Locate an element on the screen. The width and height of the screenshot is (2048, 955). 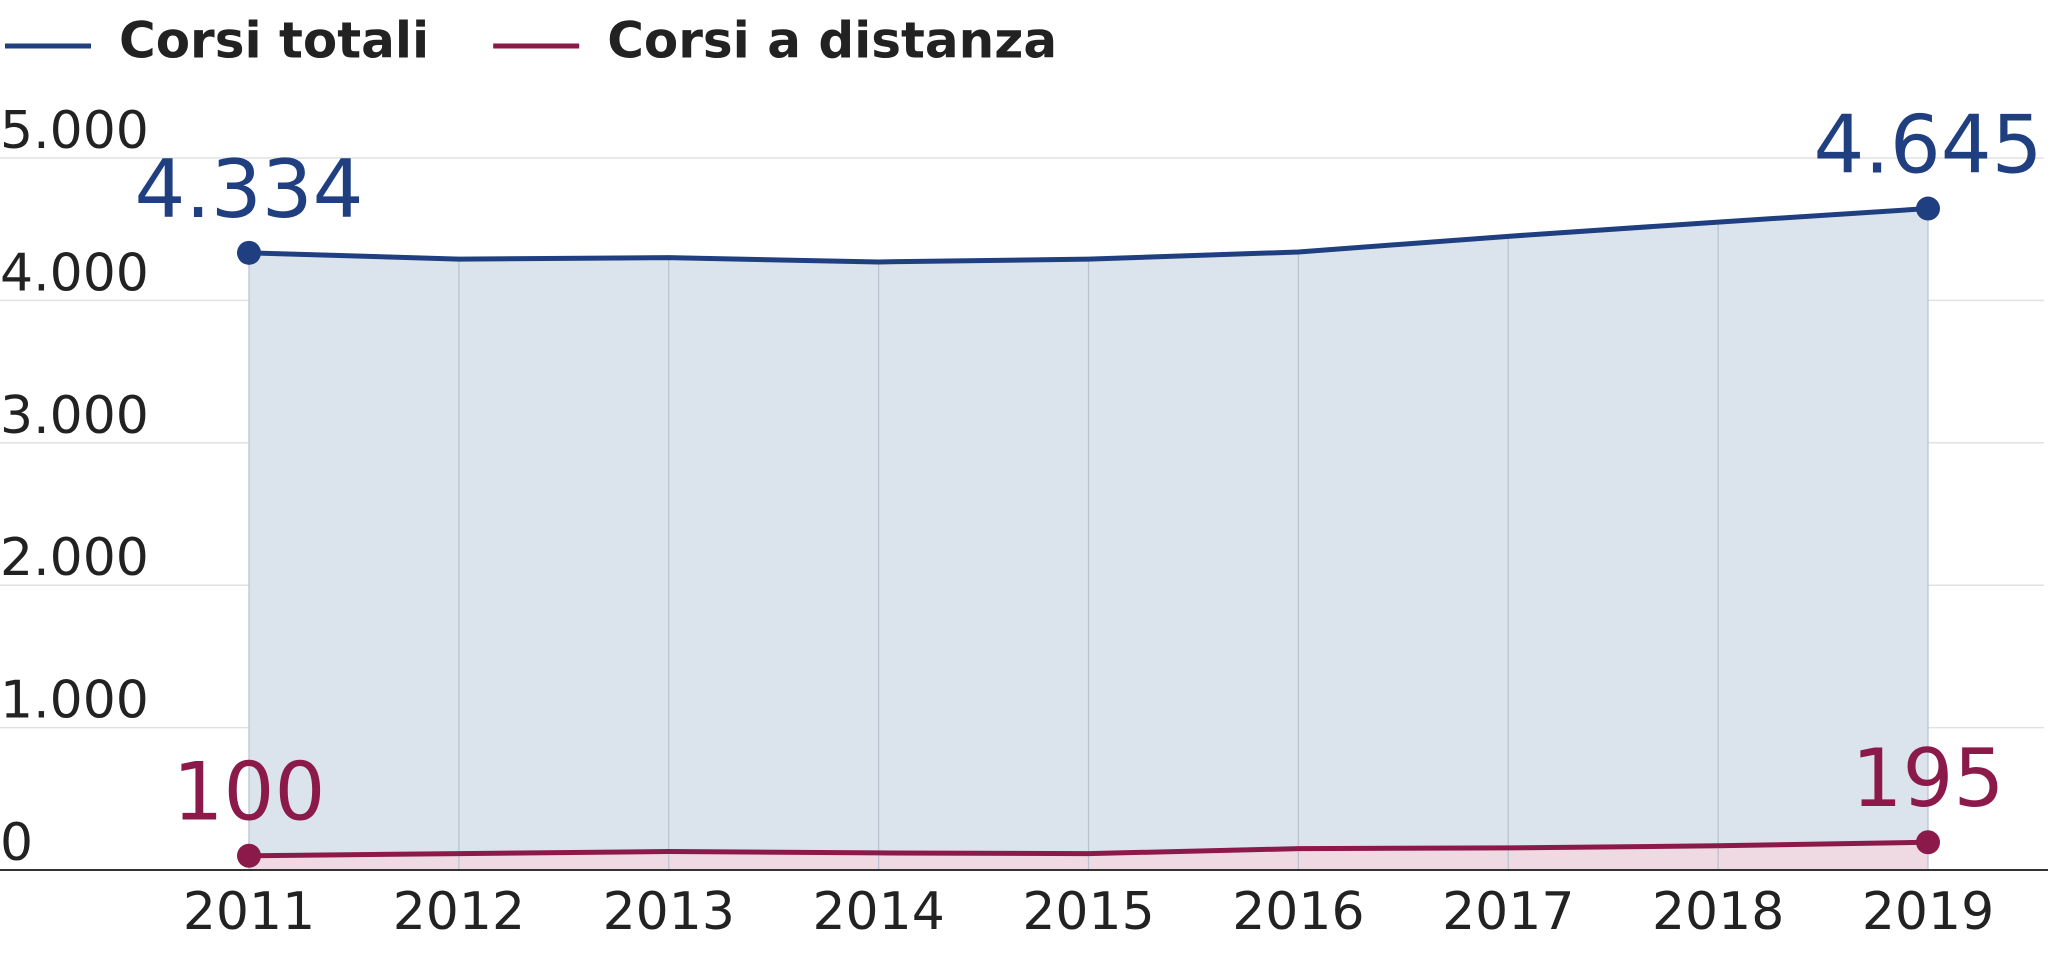
y-tick-label: 1.000 is located at coordinates (74, 701).